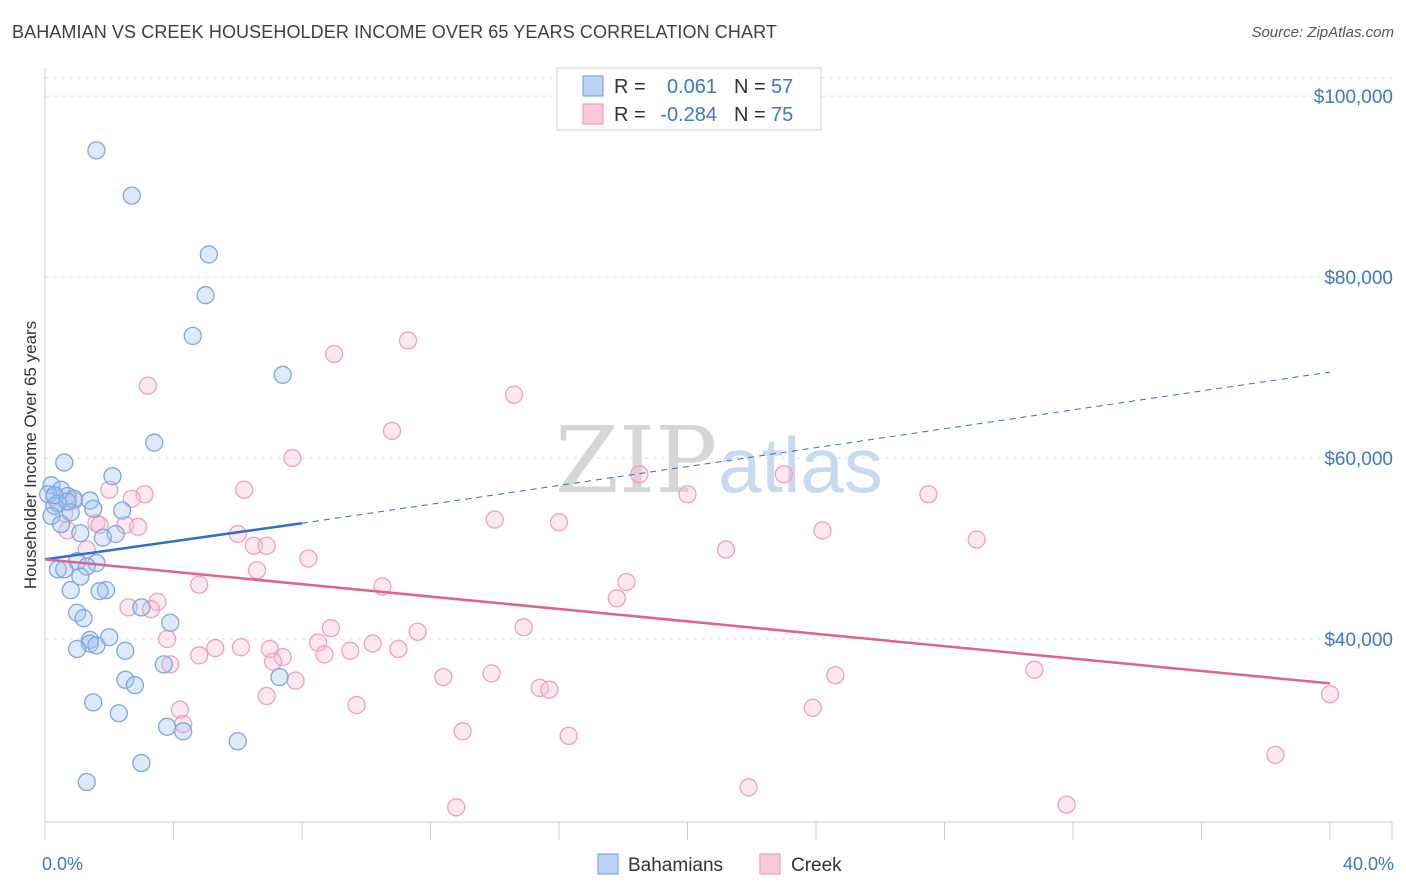 The height and width of the screenshot is (892, 1406). What do you see at coordinates (1353, 97) in the screenshot?
I see `y-tick-label-3: $100,000` at bounding box center [1353, 97].